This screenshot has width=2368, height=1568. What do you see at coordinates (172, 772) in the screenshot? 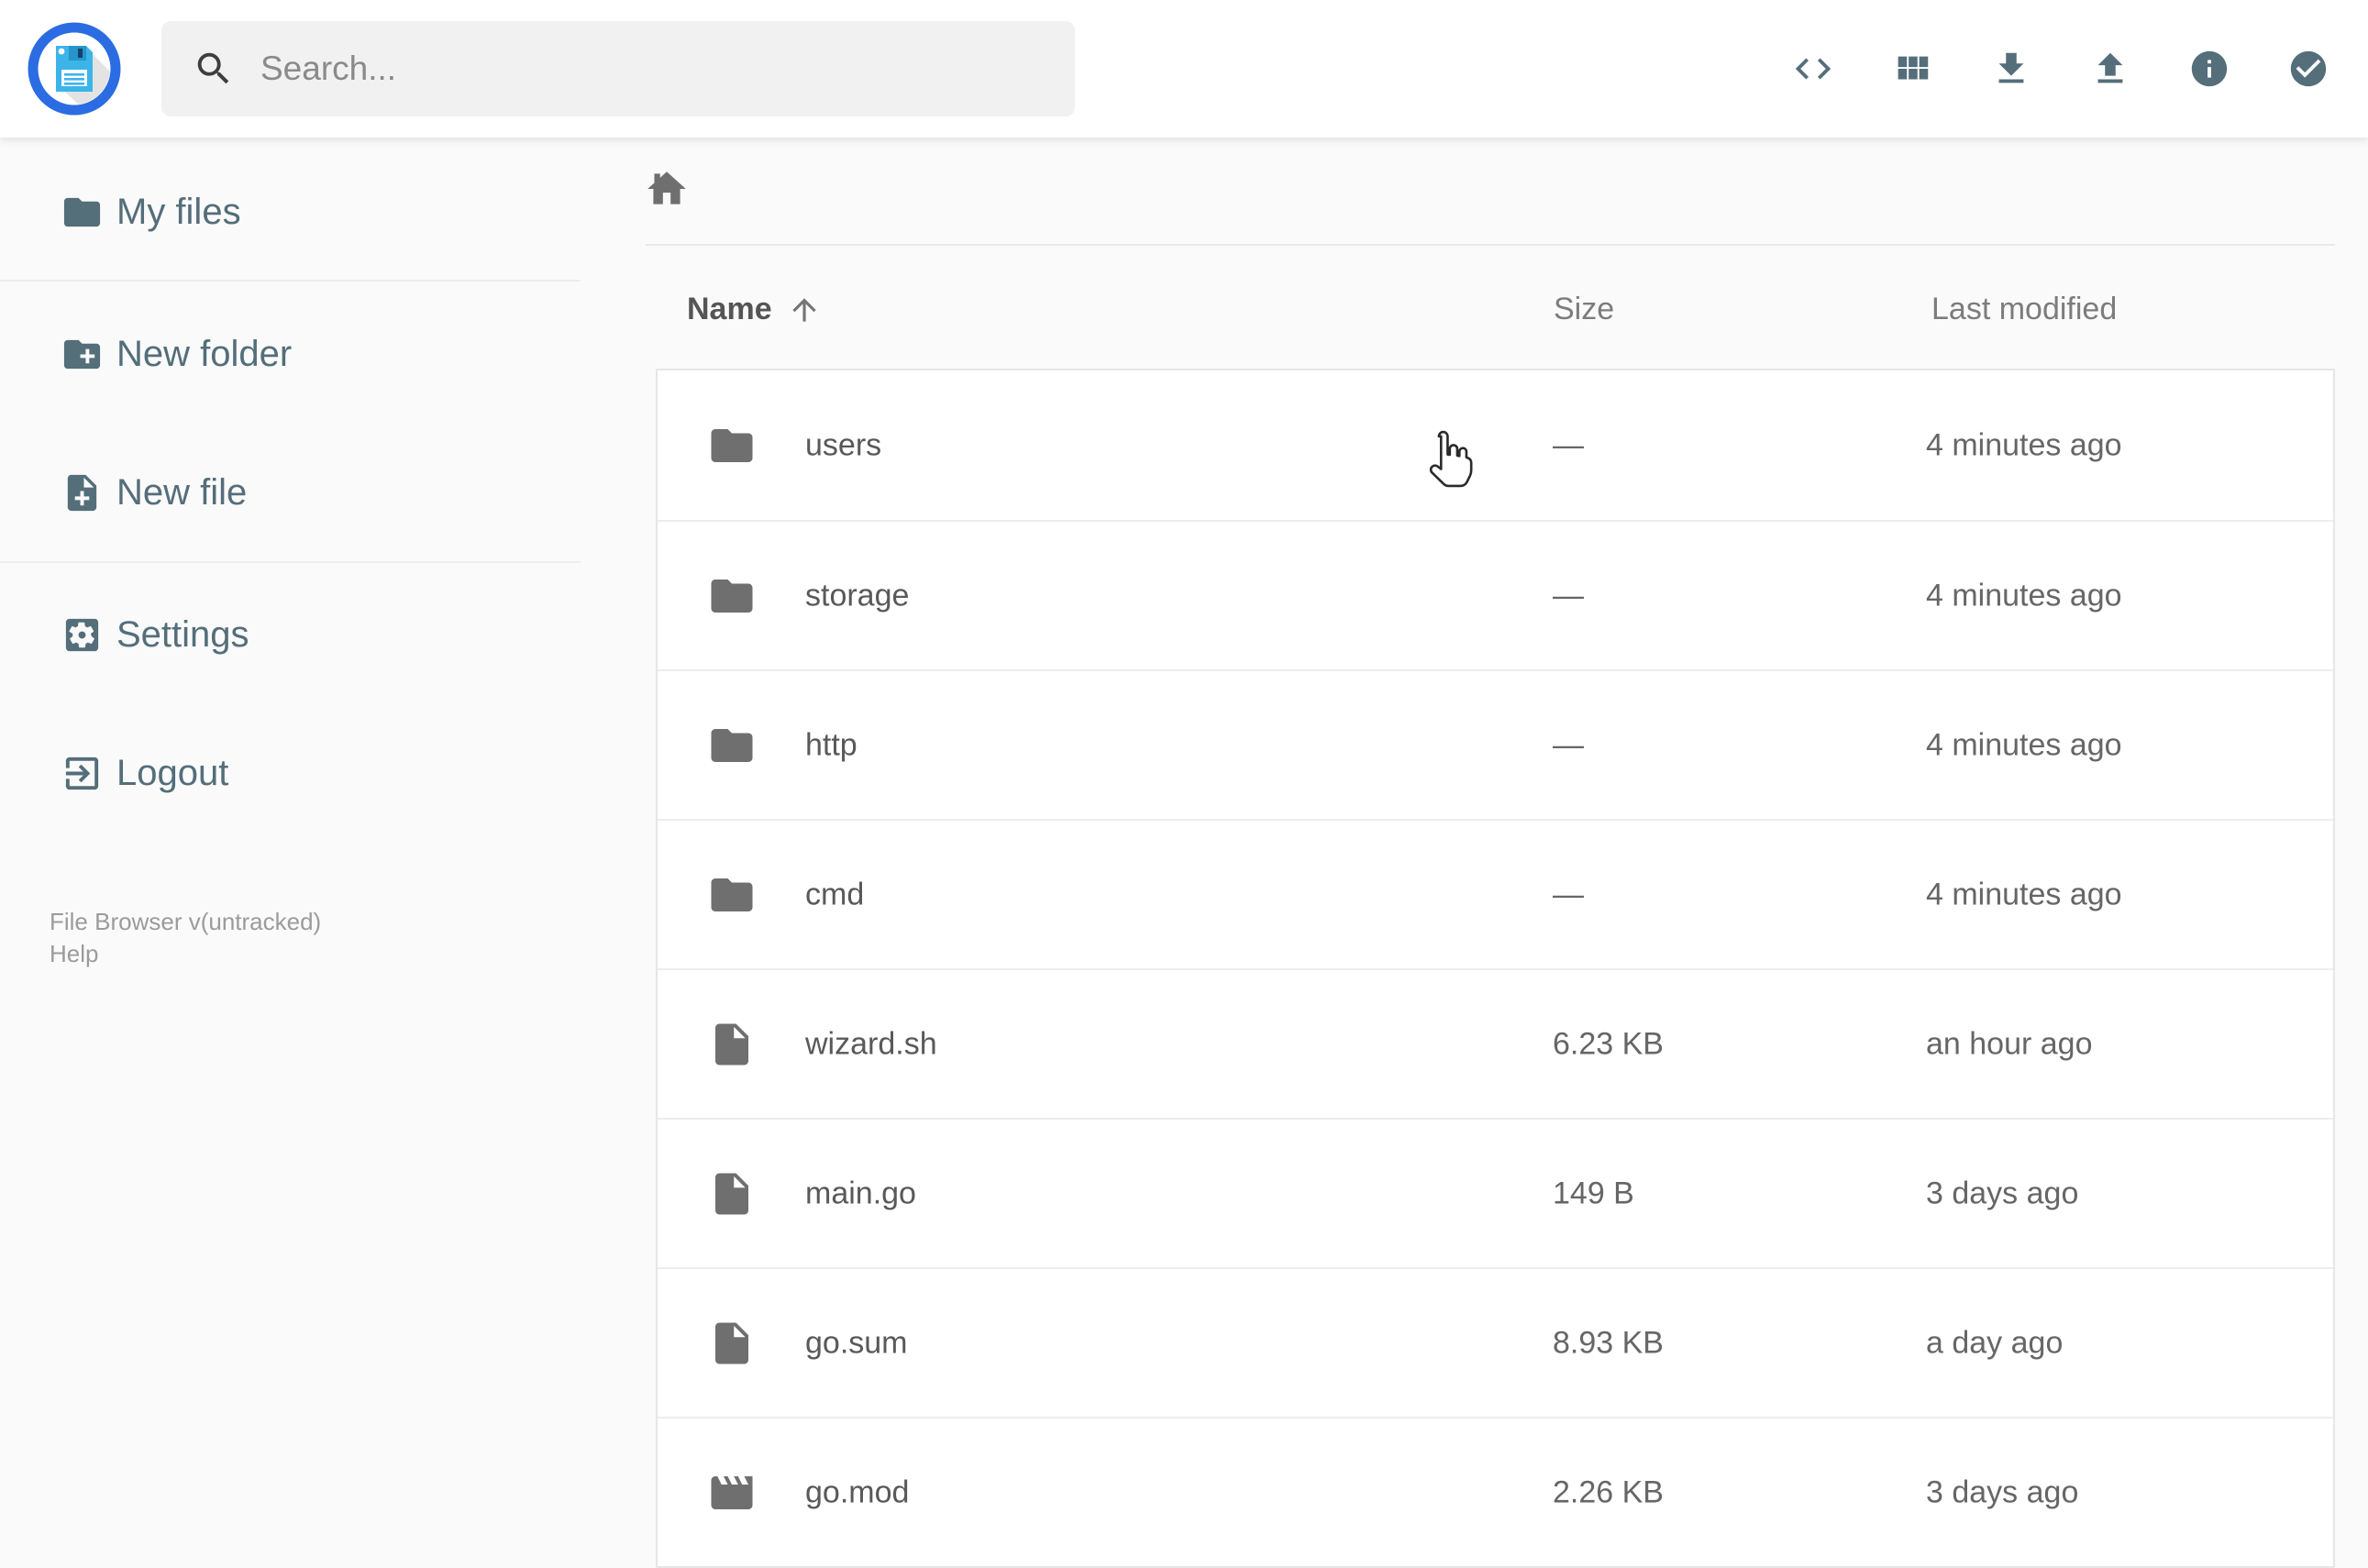
I see `sidebar-item-label: Logout` at bounding box center [172, 772].